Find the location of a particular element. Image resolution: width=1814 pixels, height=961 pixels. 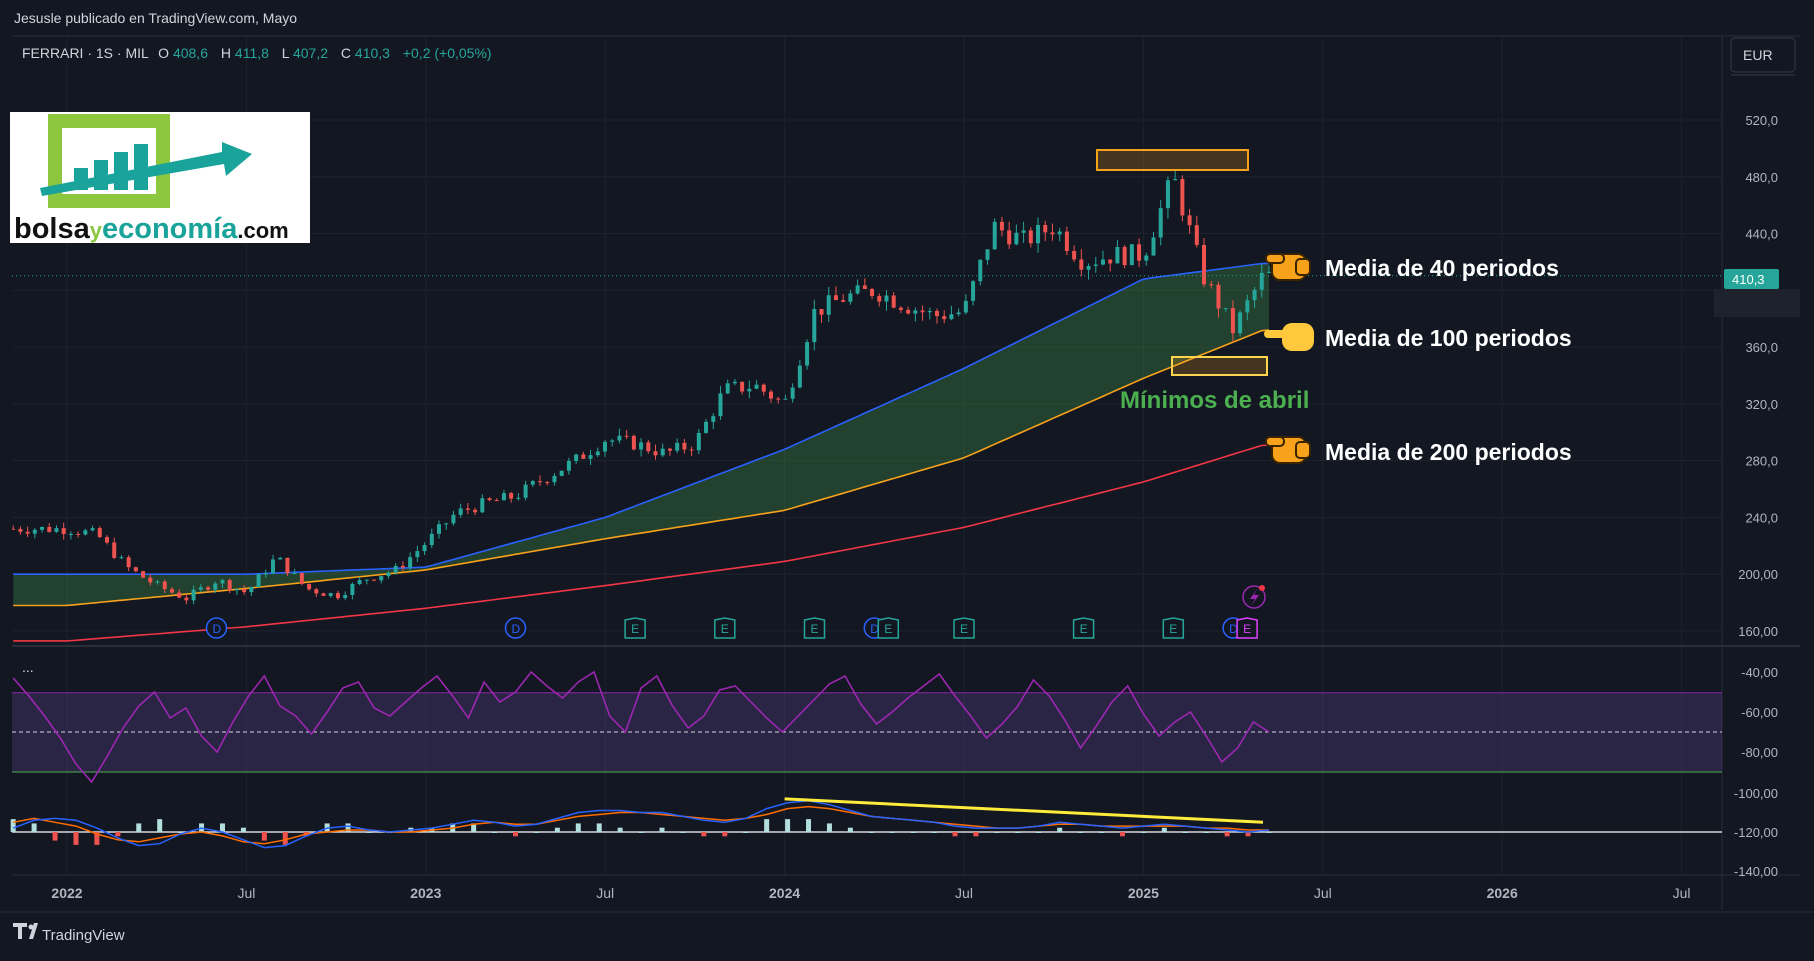

macd-trendline is located at coordinates (1024, 810).